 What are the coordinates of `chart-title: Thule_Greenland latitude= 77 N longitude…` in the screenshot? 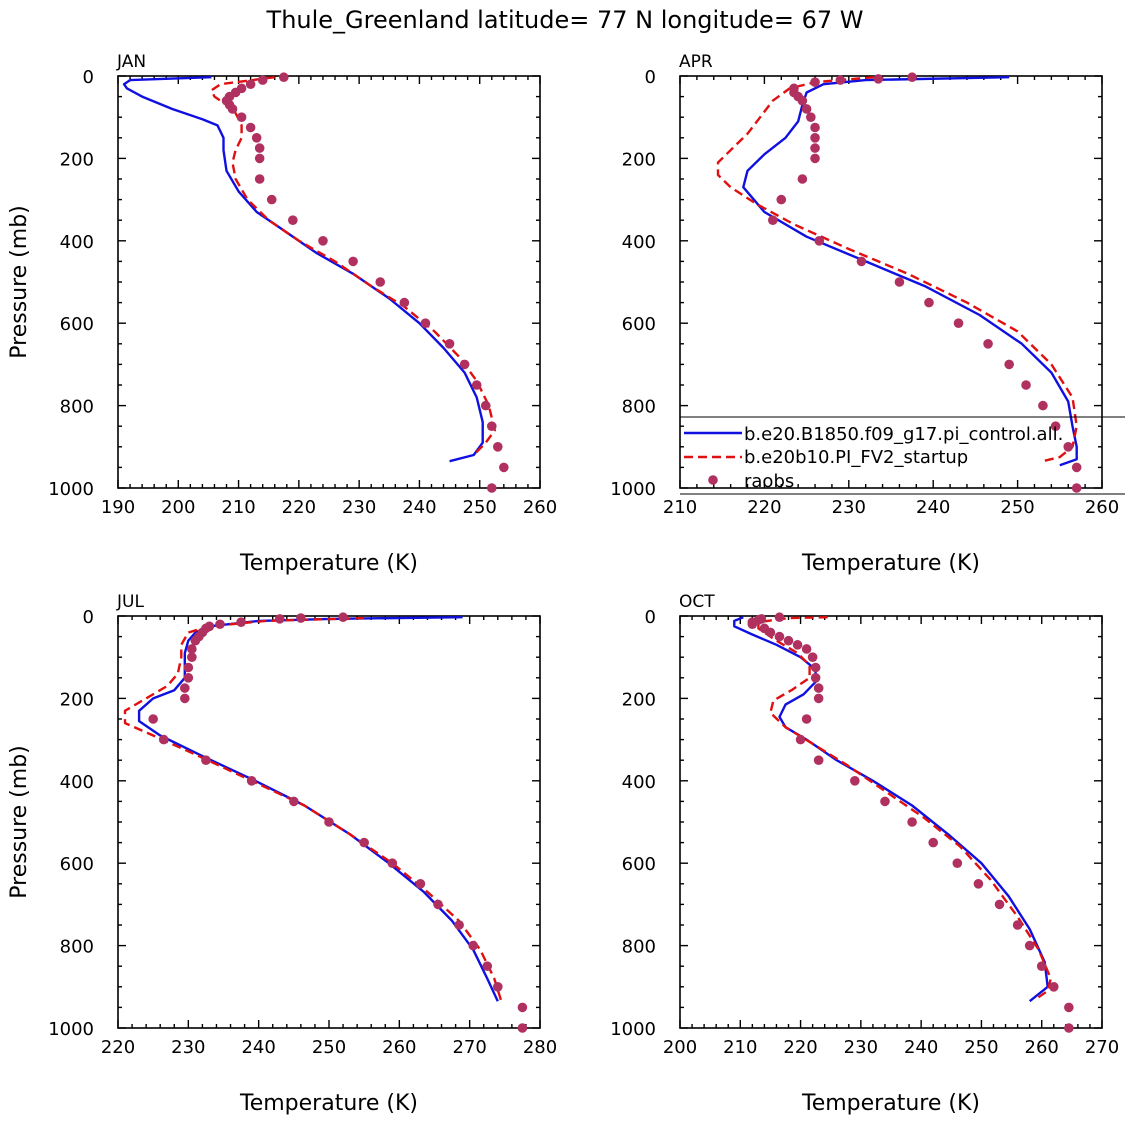 It's located at (565, 20).